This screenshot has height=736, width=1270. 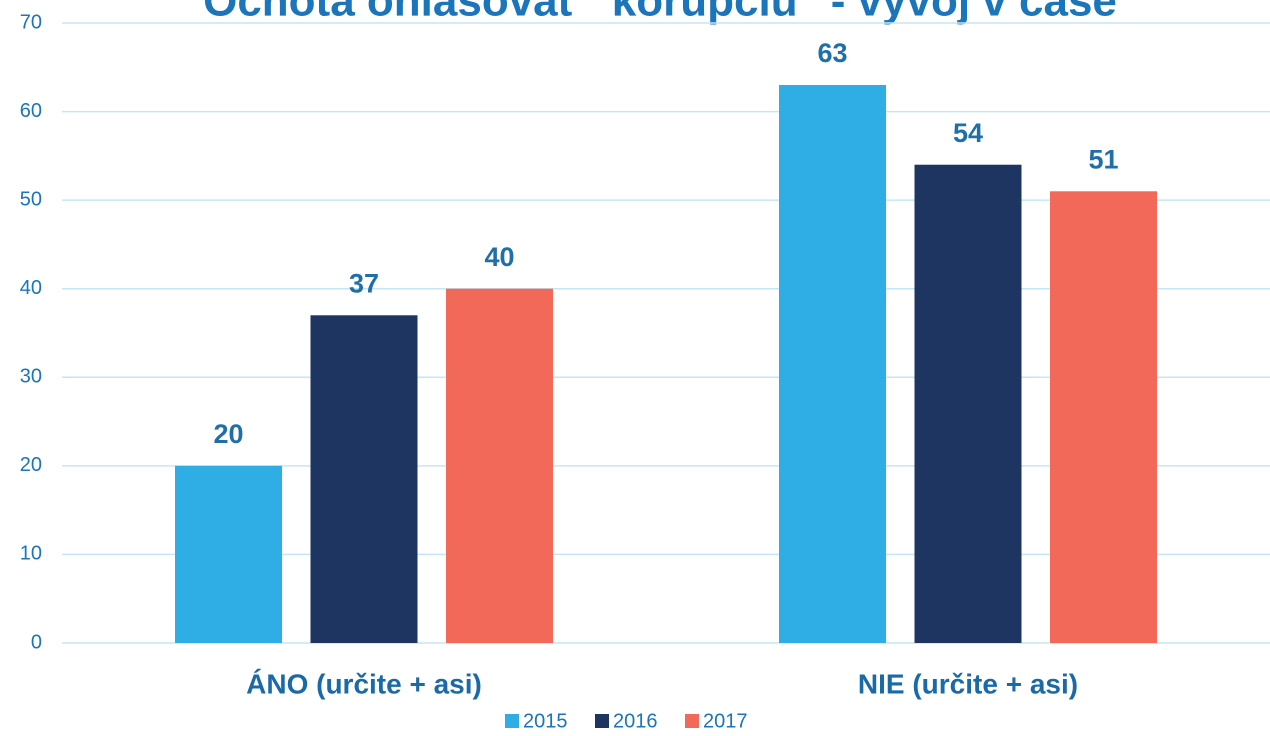 What do you see at coordinates (968, 133) in the screenshot?
I see `data-label: 54` at bounding box center [968, 133].